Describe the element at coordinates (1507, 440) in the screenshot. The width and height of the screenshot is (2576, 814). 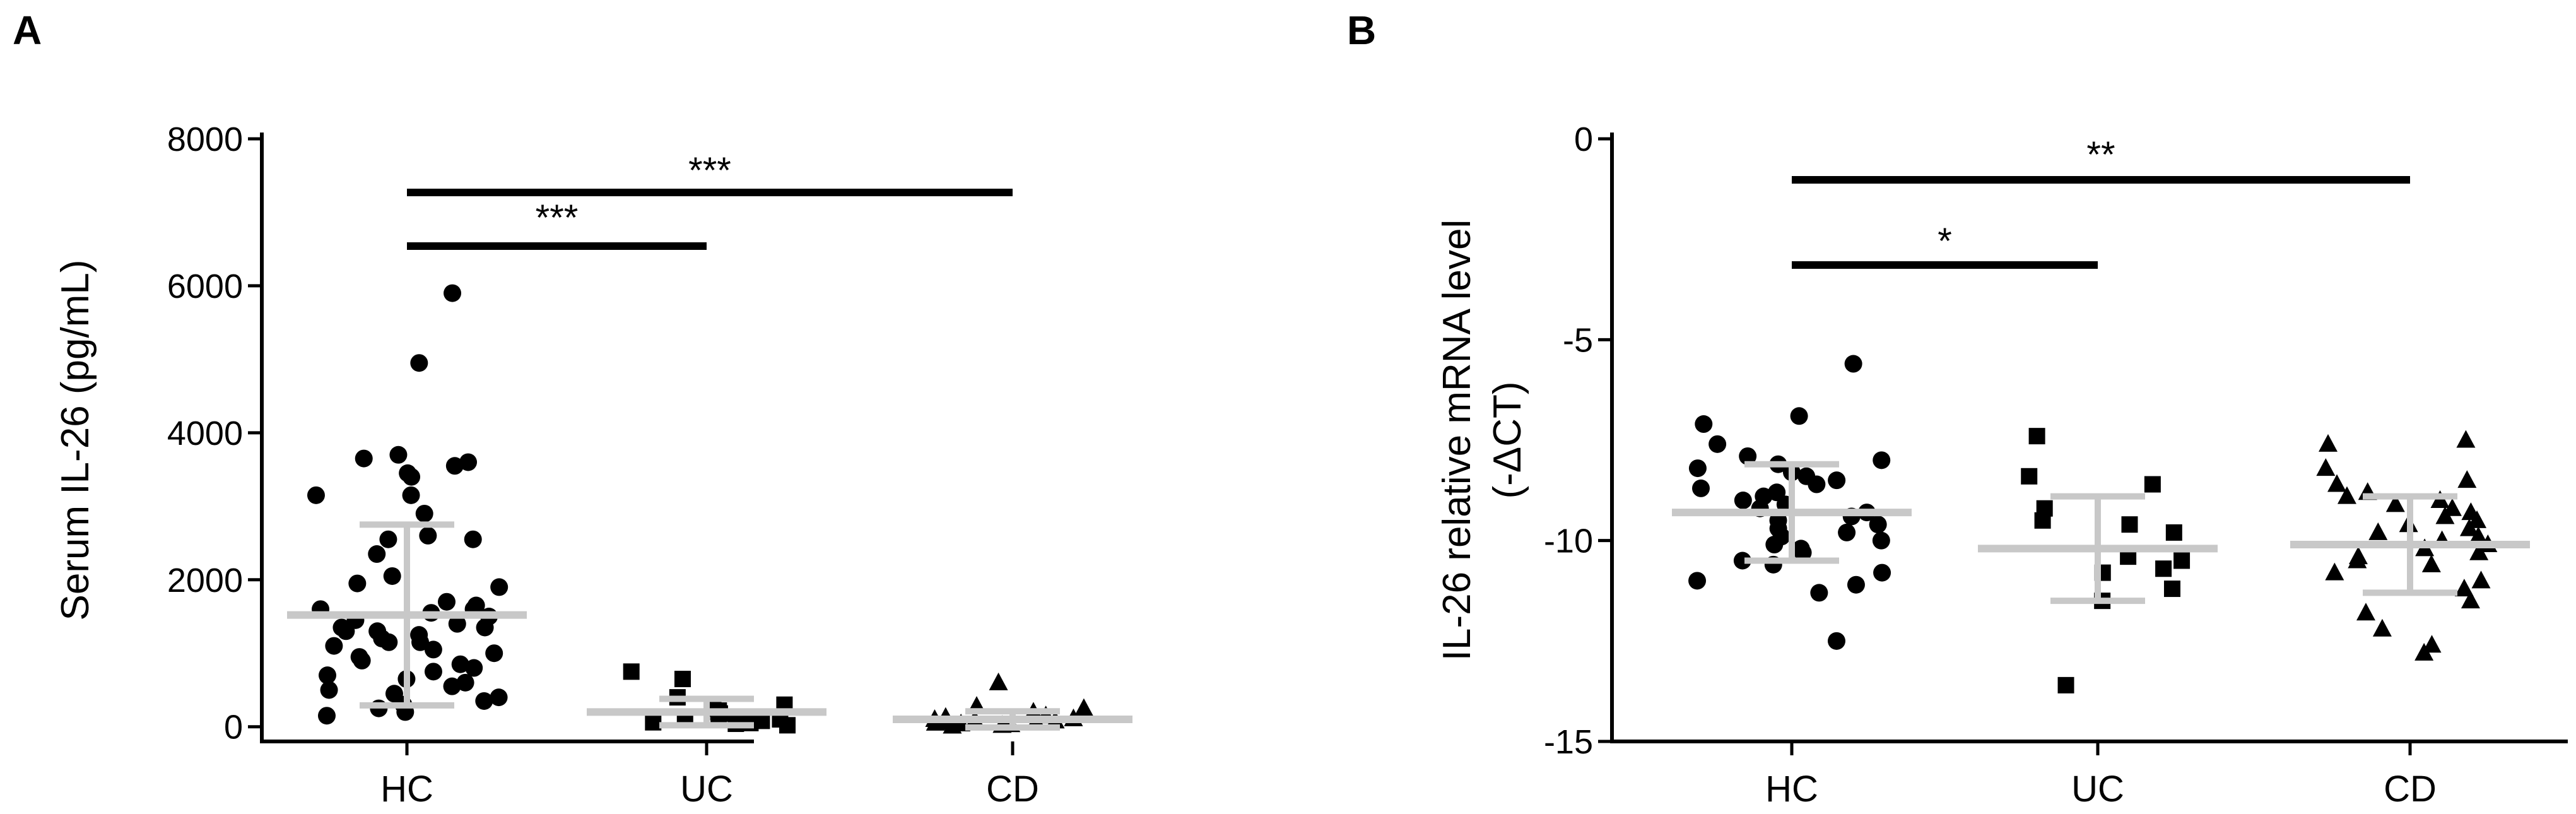
I see `y-axis-title-line2: (-ΔCT)` at that location.